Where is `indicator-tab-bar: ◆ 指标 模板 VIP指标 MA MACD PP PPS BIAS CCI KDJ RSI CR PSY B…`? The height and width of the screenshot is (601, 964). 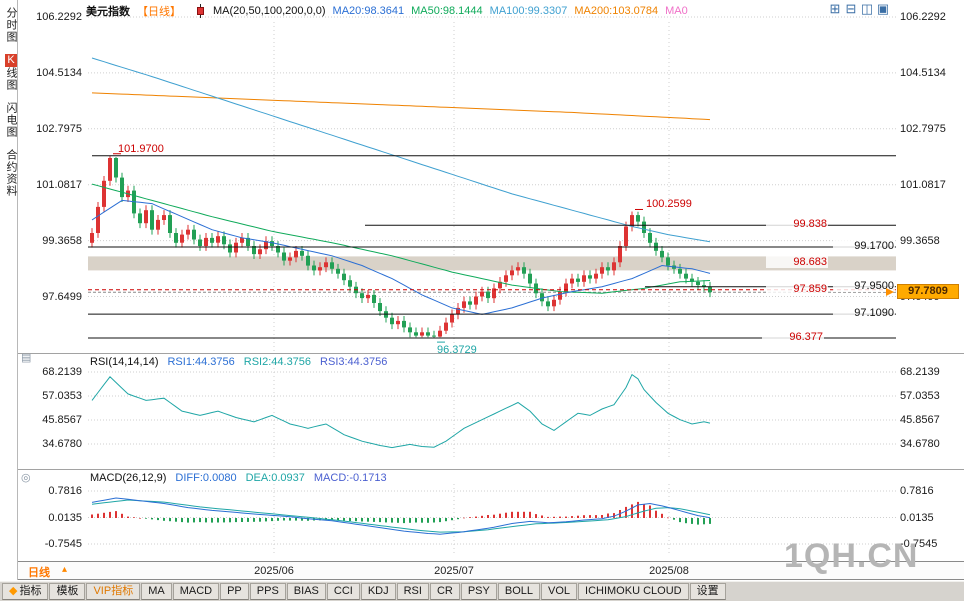
indicator-tab-bar: ◆ 指标 模板 VIP指标 MA MACD PP PPS BIAS CCI KDJ RSI CR PSY B… is located at coordinates (482, 591).